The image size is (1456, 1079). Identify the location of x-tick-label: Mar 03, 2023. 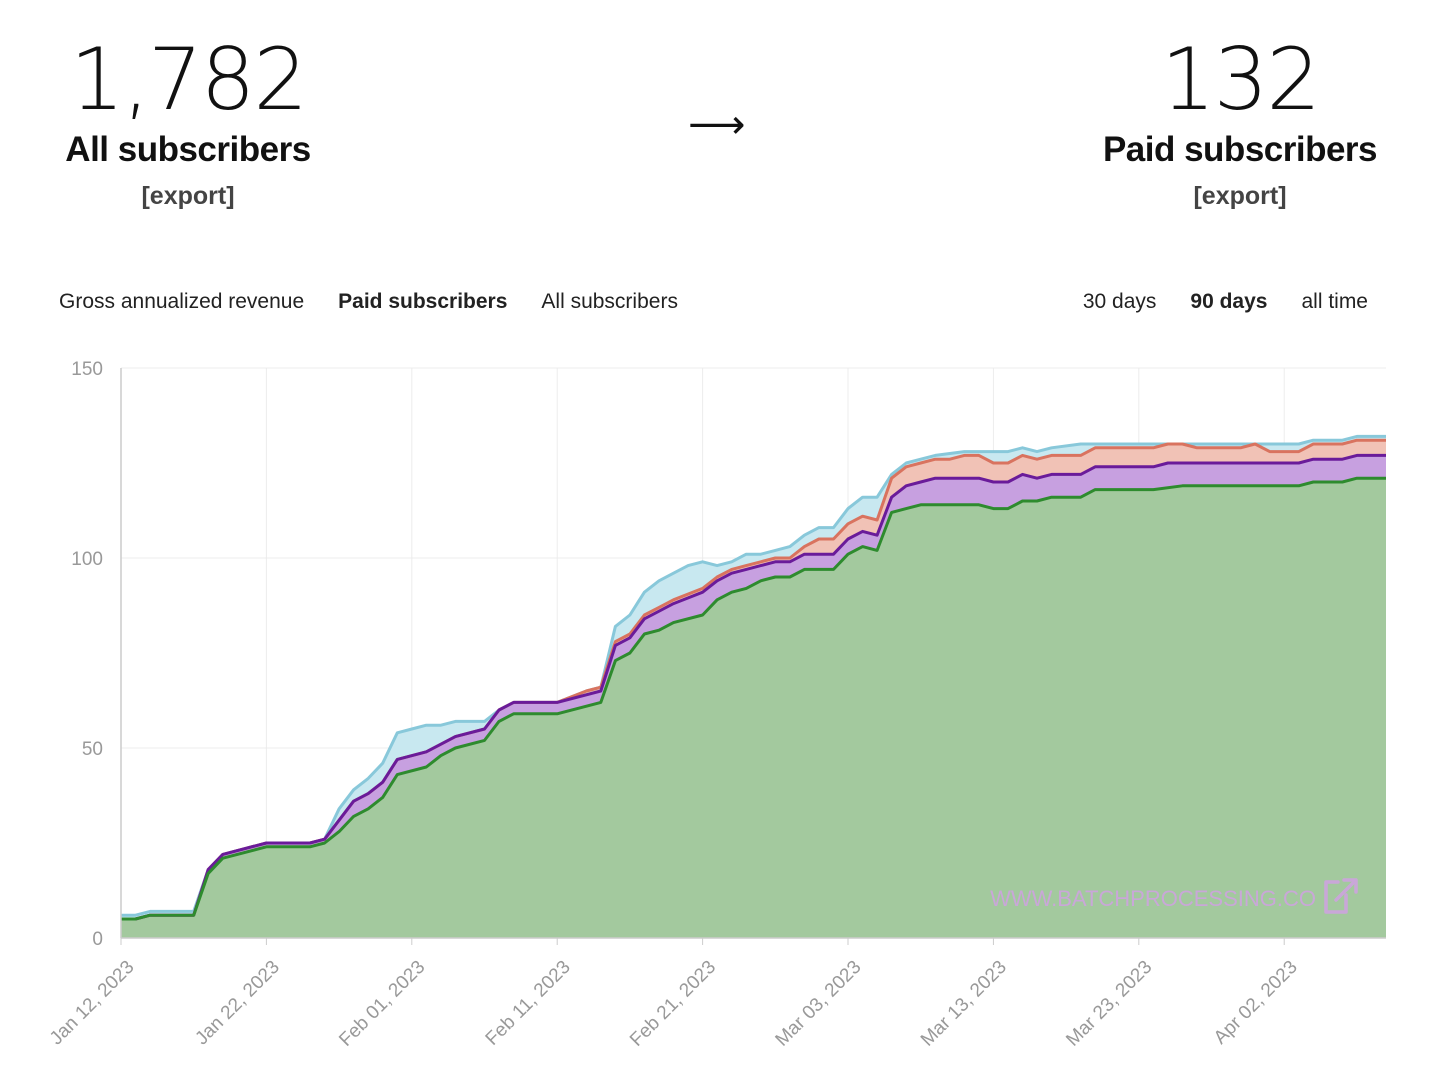
(819, 1004).